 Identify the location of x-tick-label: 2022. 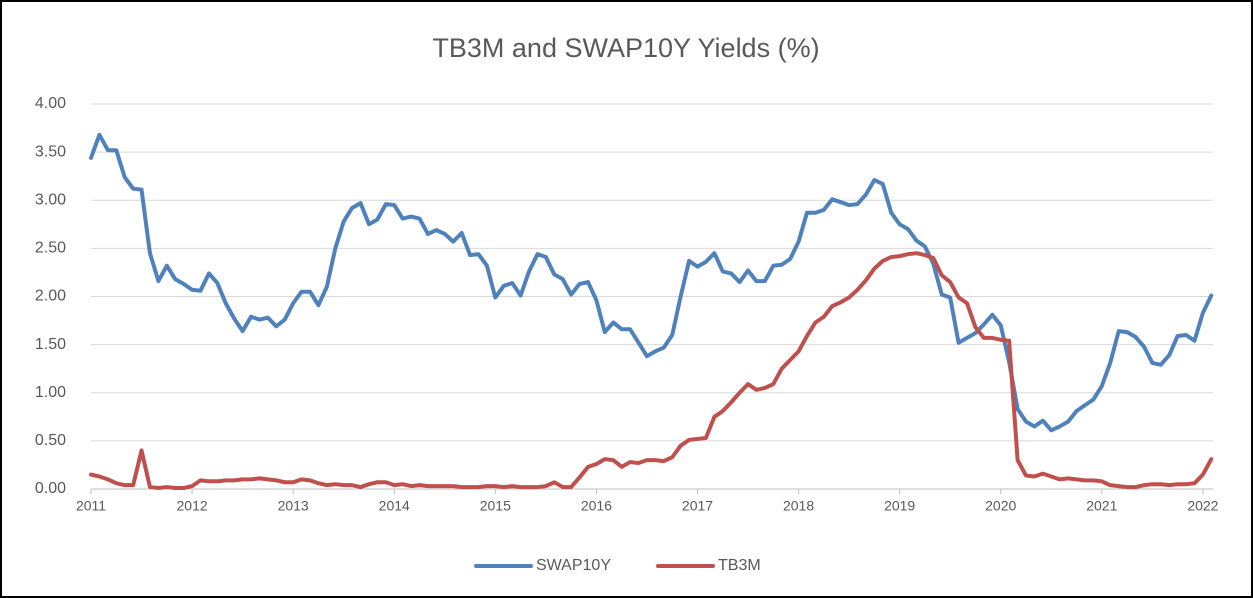
(1202, 506).